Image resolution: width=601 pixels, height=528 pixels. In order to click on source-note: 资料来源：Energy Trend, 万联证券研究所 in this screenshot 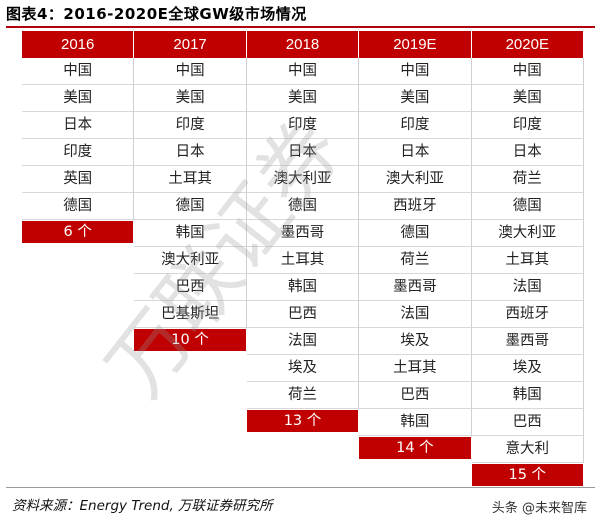, I will do `click(142, 506)`.